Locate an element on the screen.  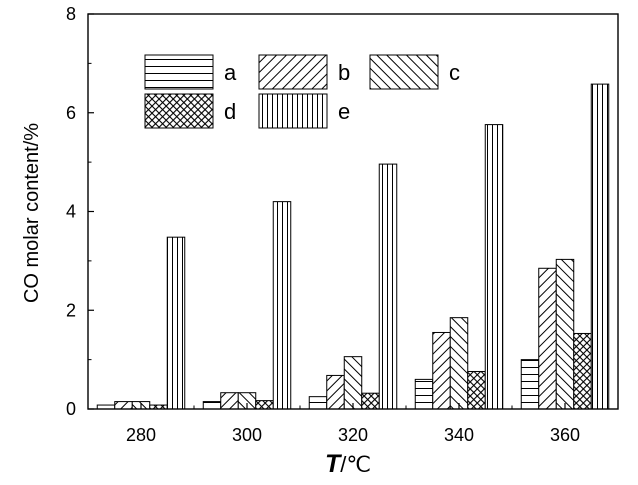
legend-swatch-d is located at coordinates (179, 111).